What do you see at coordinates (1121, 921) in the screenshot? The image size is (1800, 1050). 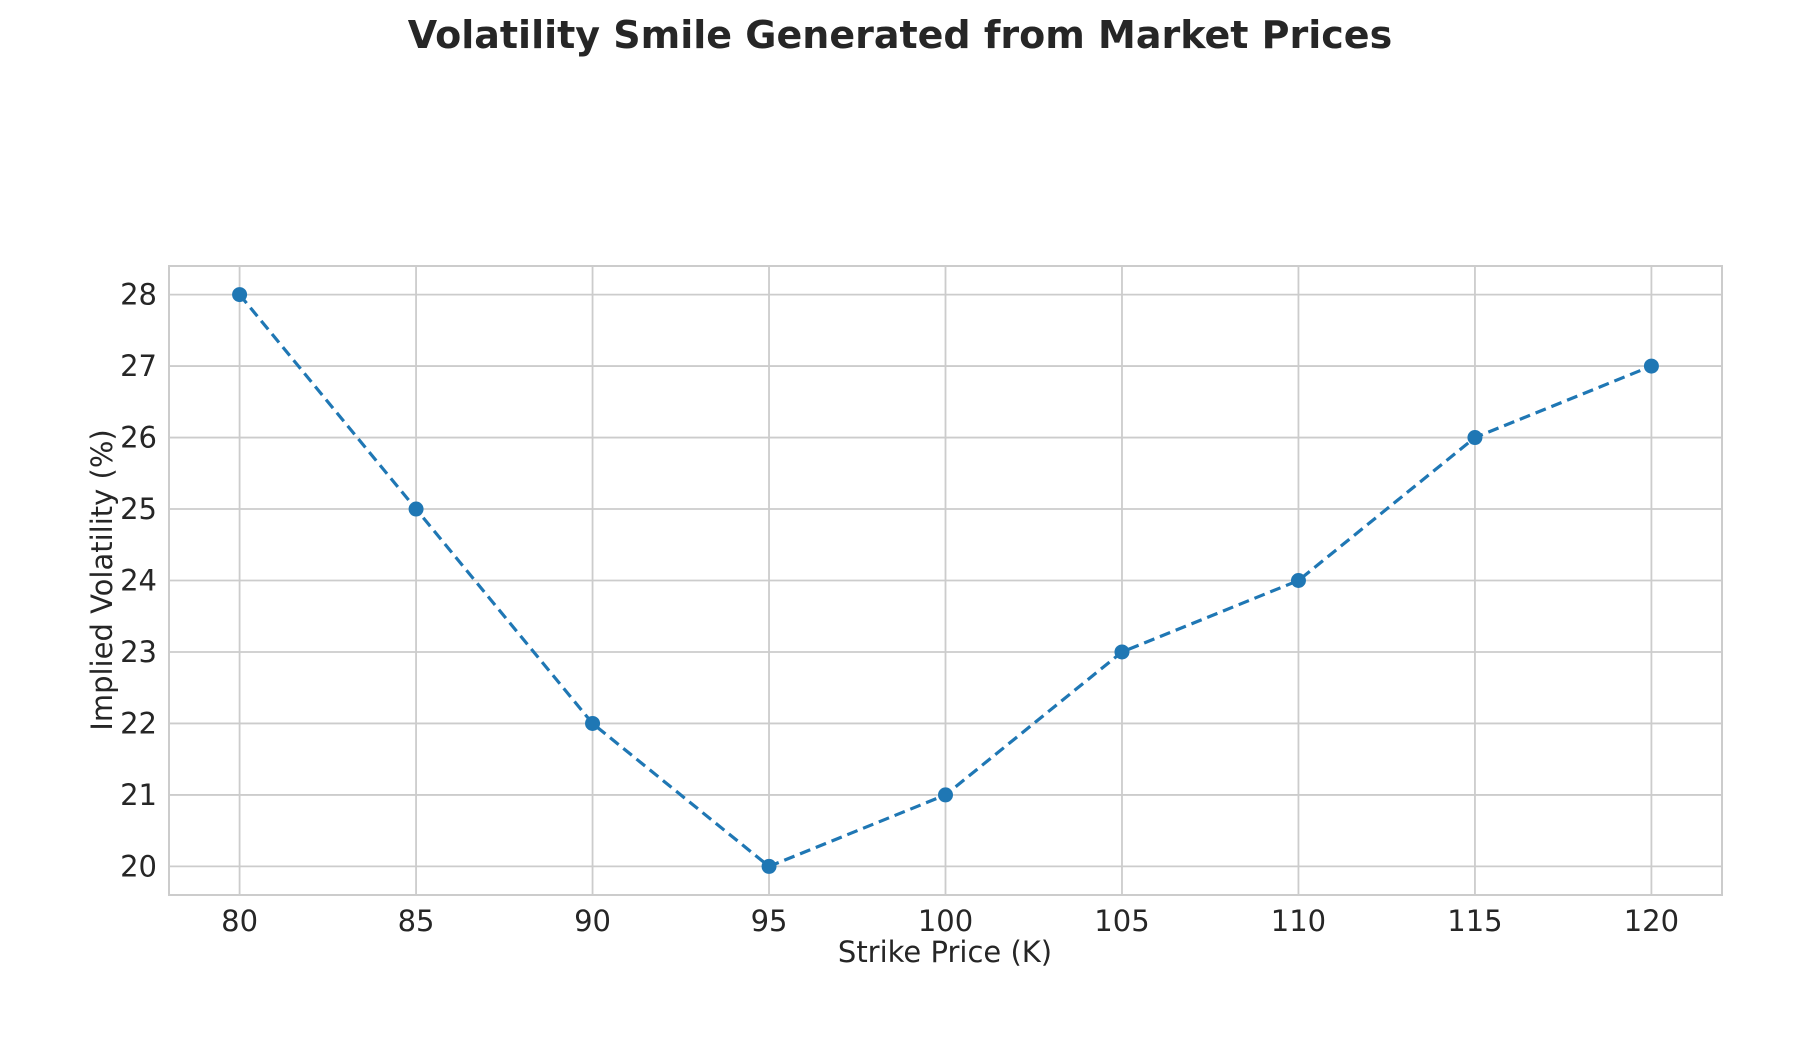 I see `x-tick-label: 105` at bounding box center [1121, 921].